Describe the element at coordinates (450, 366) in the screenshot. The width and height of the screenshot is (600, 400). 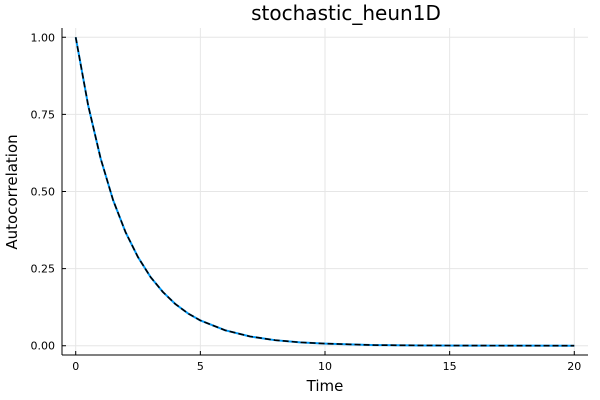
I see `x-tick-label: 15` at that location.